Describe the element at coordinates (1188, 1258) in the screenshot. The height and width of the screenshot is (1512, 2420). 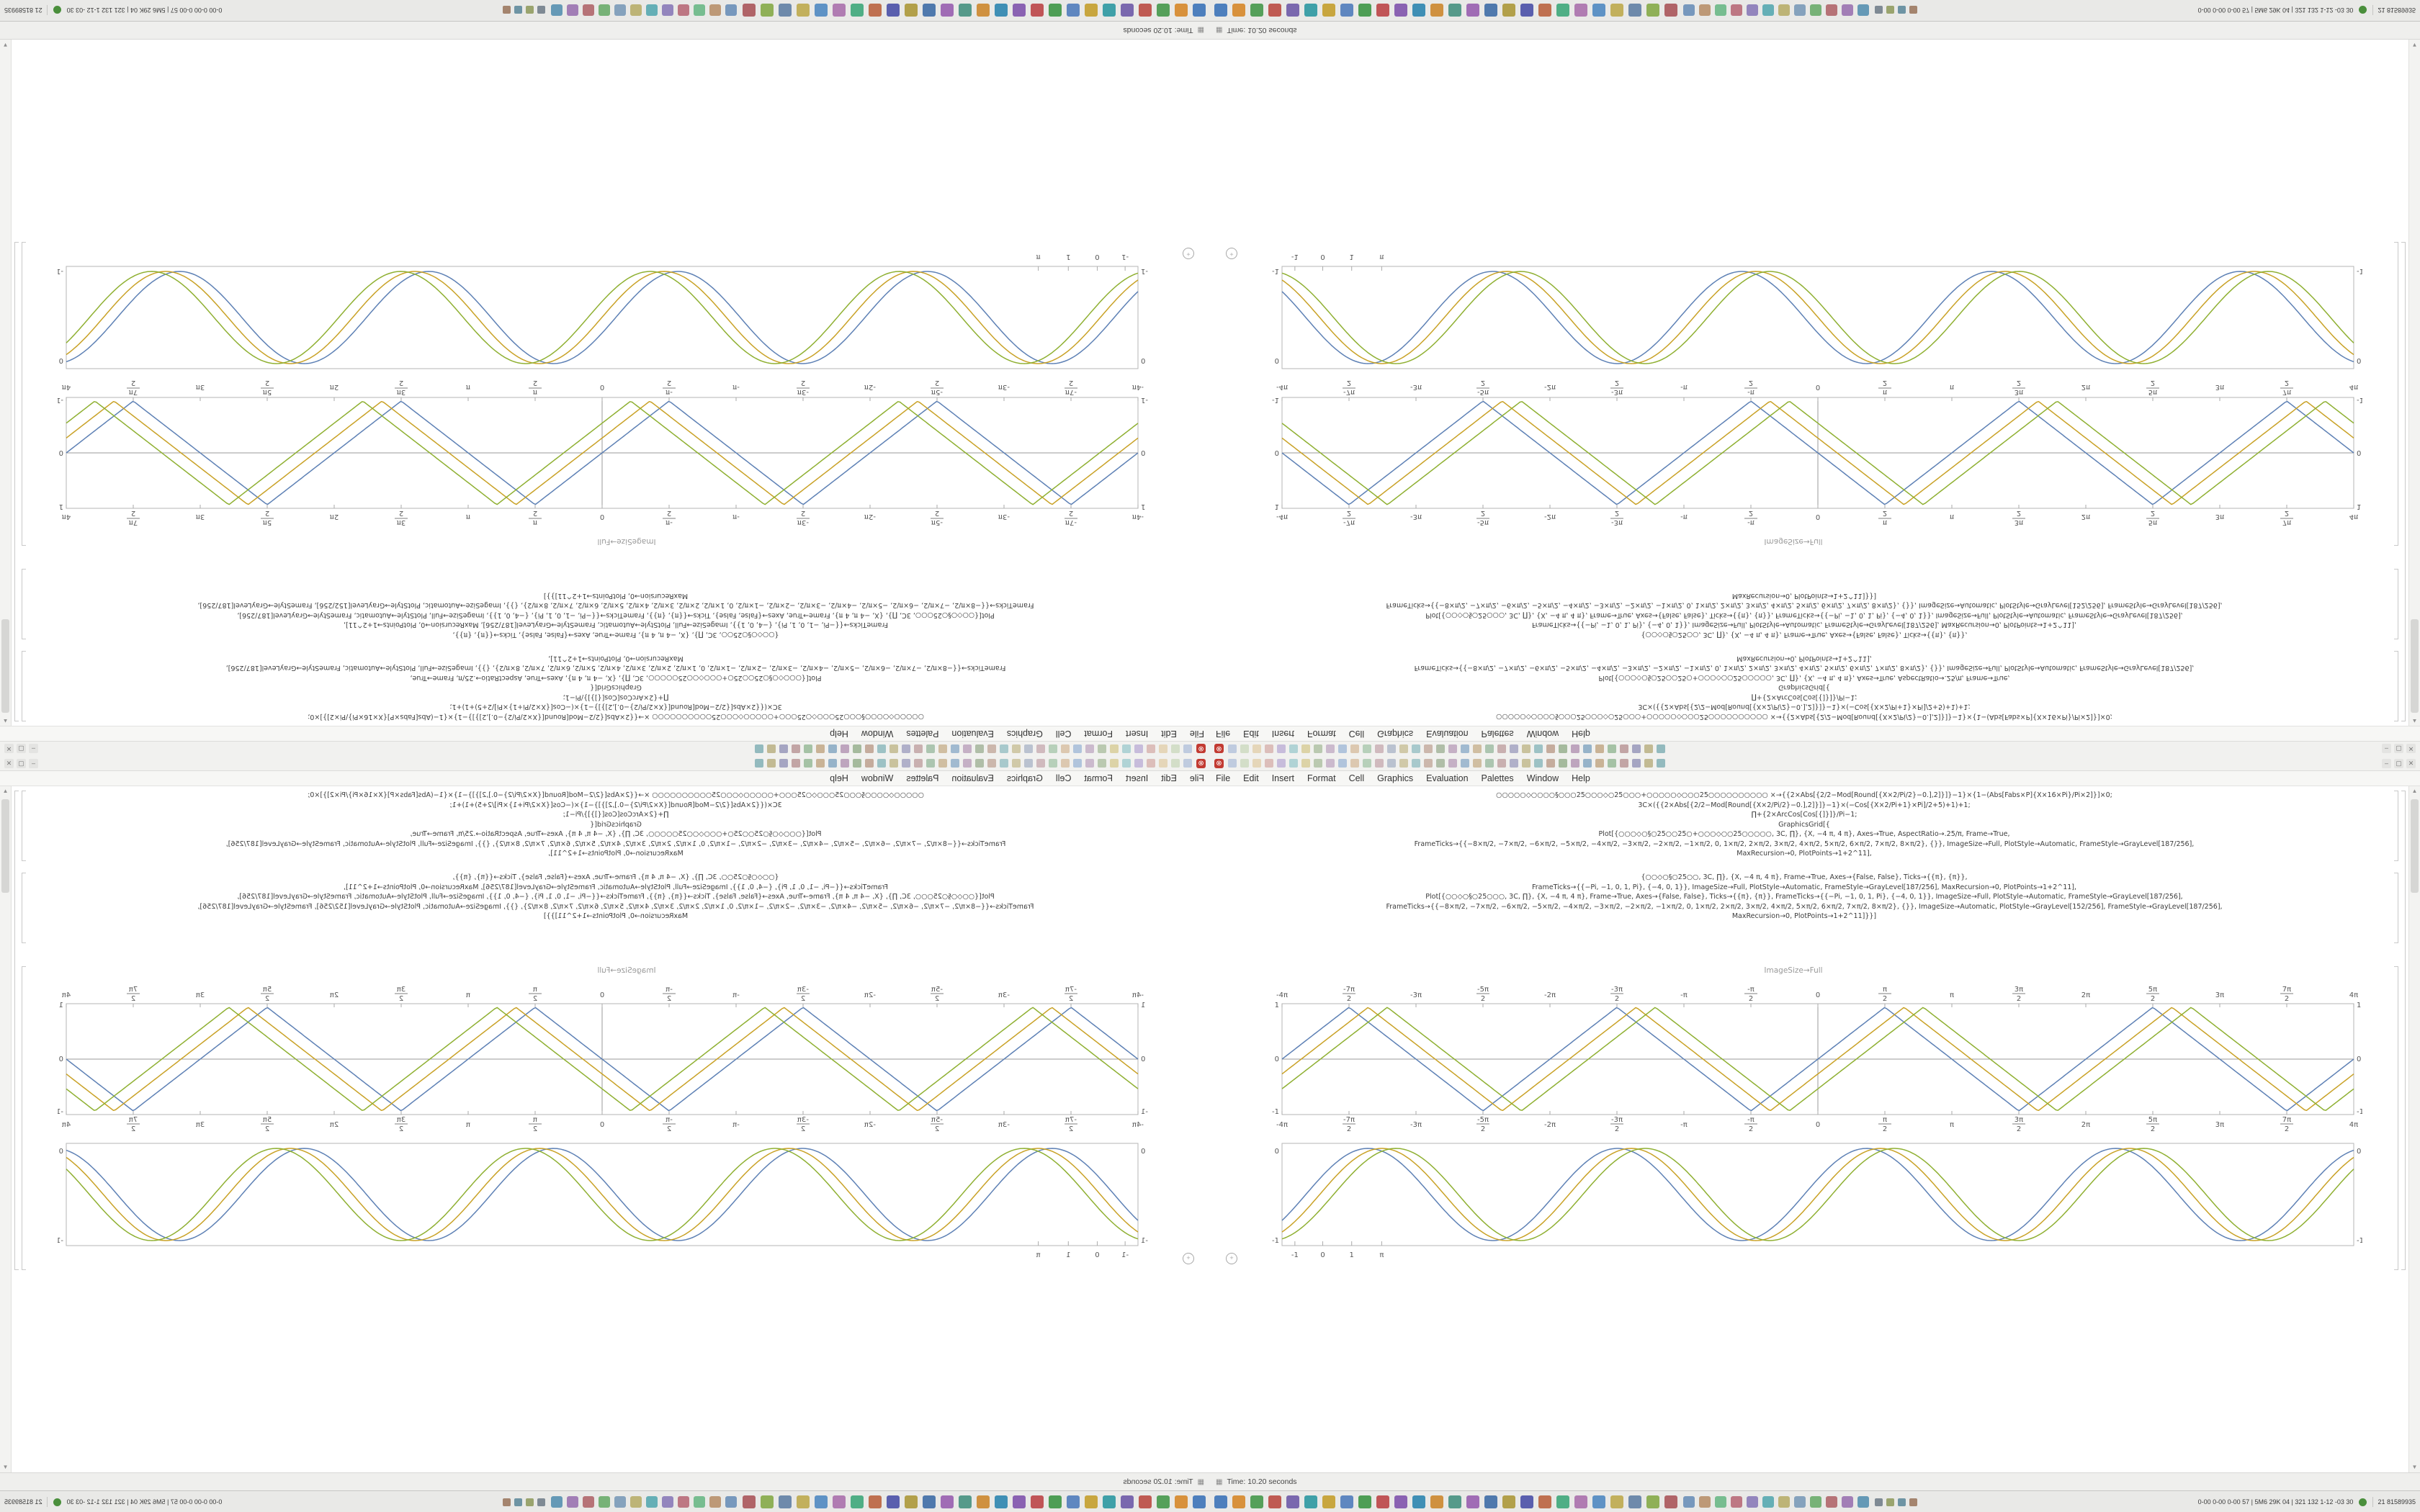
I see `inline-assistant-button: +` at that location.